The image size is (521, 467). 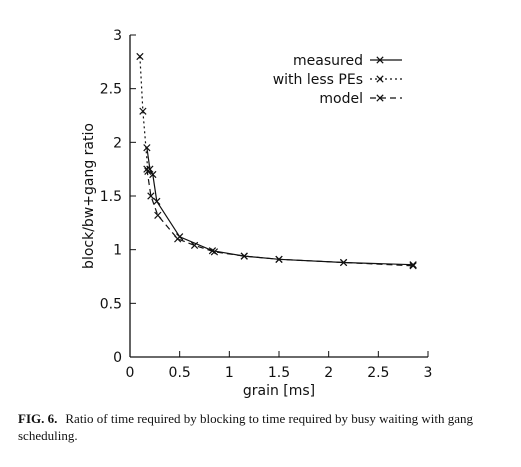 I want to click on x-tick-label: 0.5, so click(x=180, y=373).